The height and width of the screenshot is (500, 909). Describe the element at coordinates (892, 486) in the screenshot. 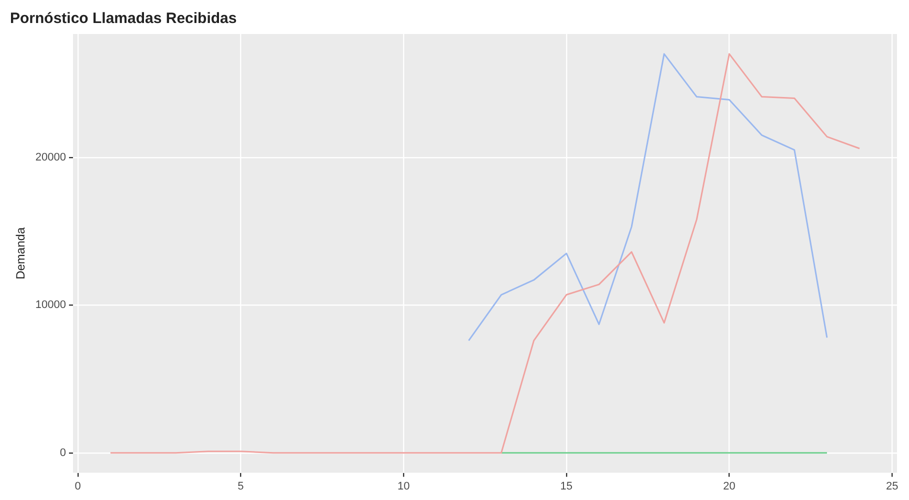

I see `x-tick-label: 25` at that location.